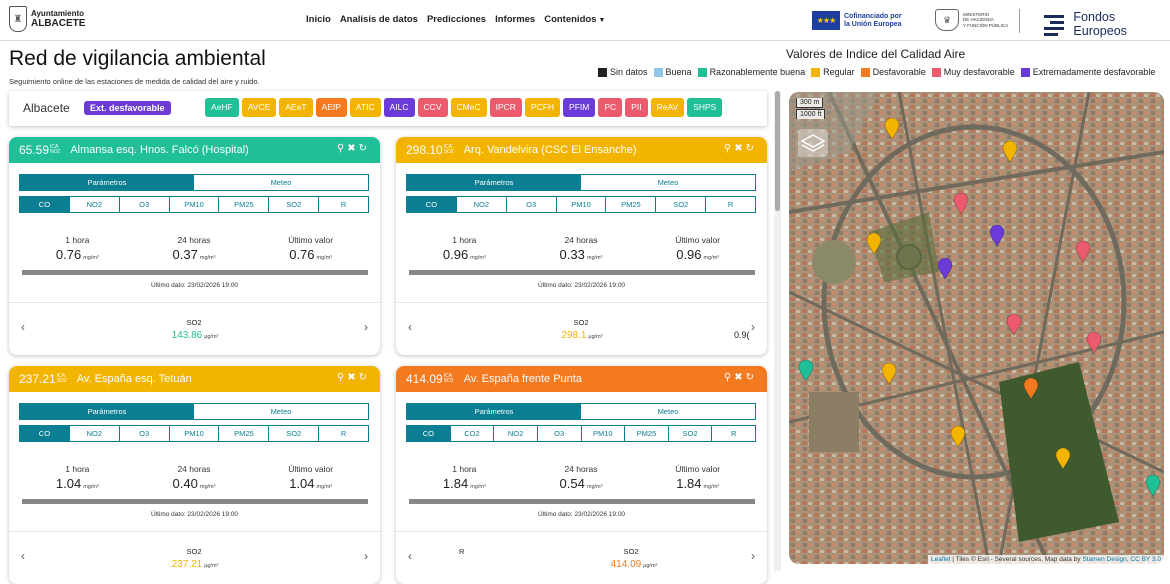 The height and width of the screenshot is (584, 1170). I want to click on station-code-button: PC, so click(610, 107).